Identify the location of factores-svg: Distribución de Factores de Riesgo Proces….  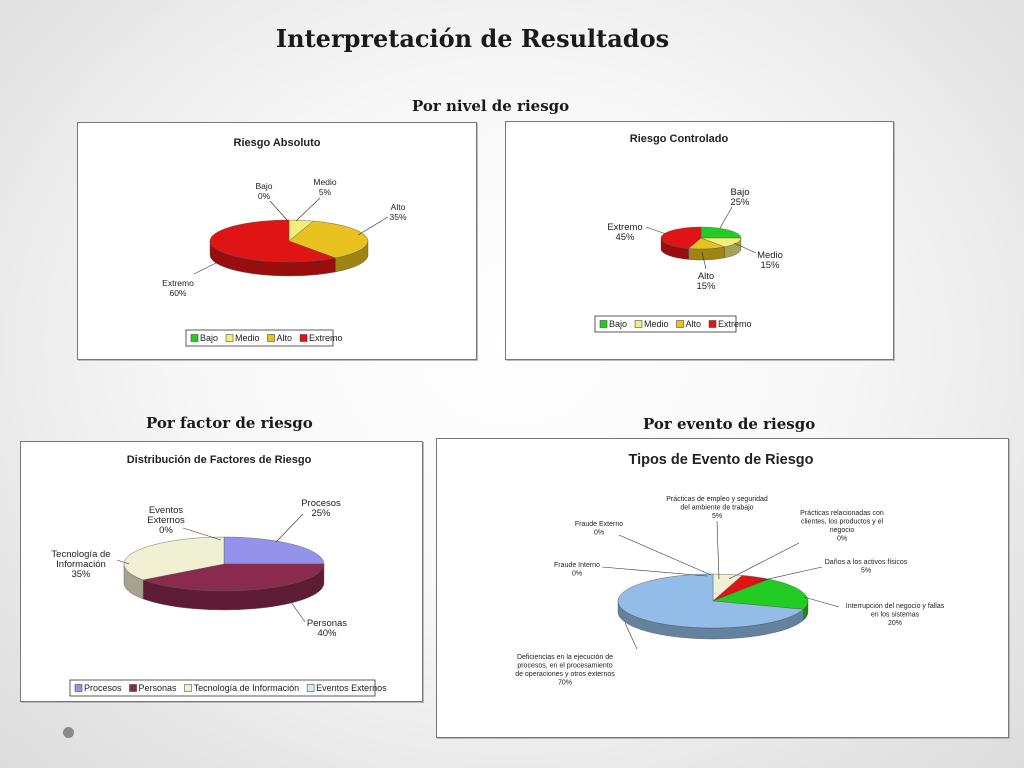
(219, 575).